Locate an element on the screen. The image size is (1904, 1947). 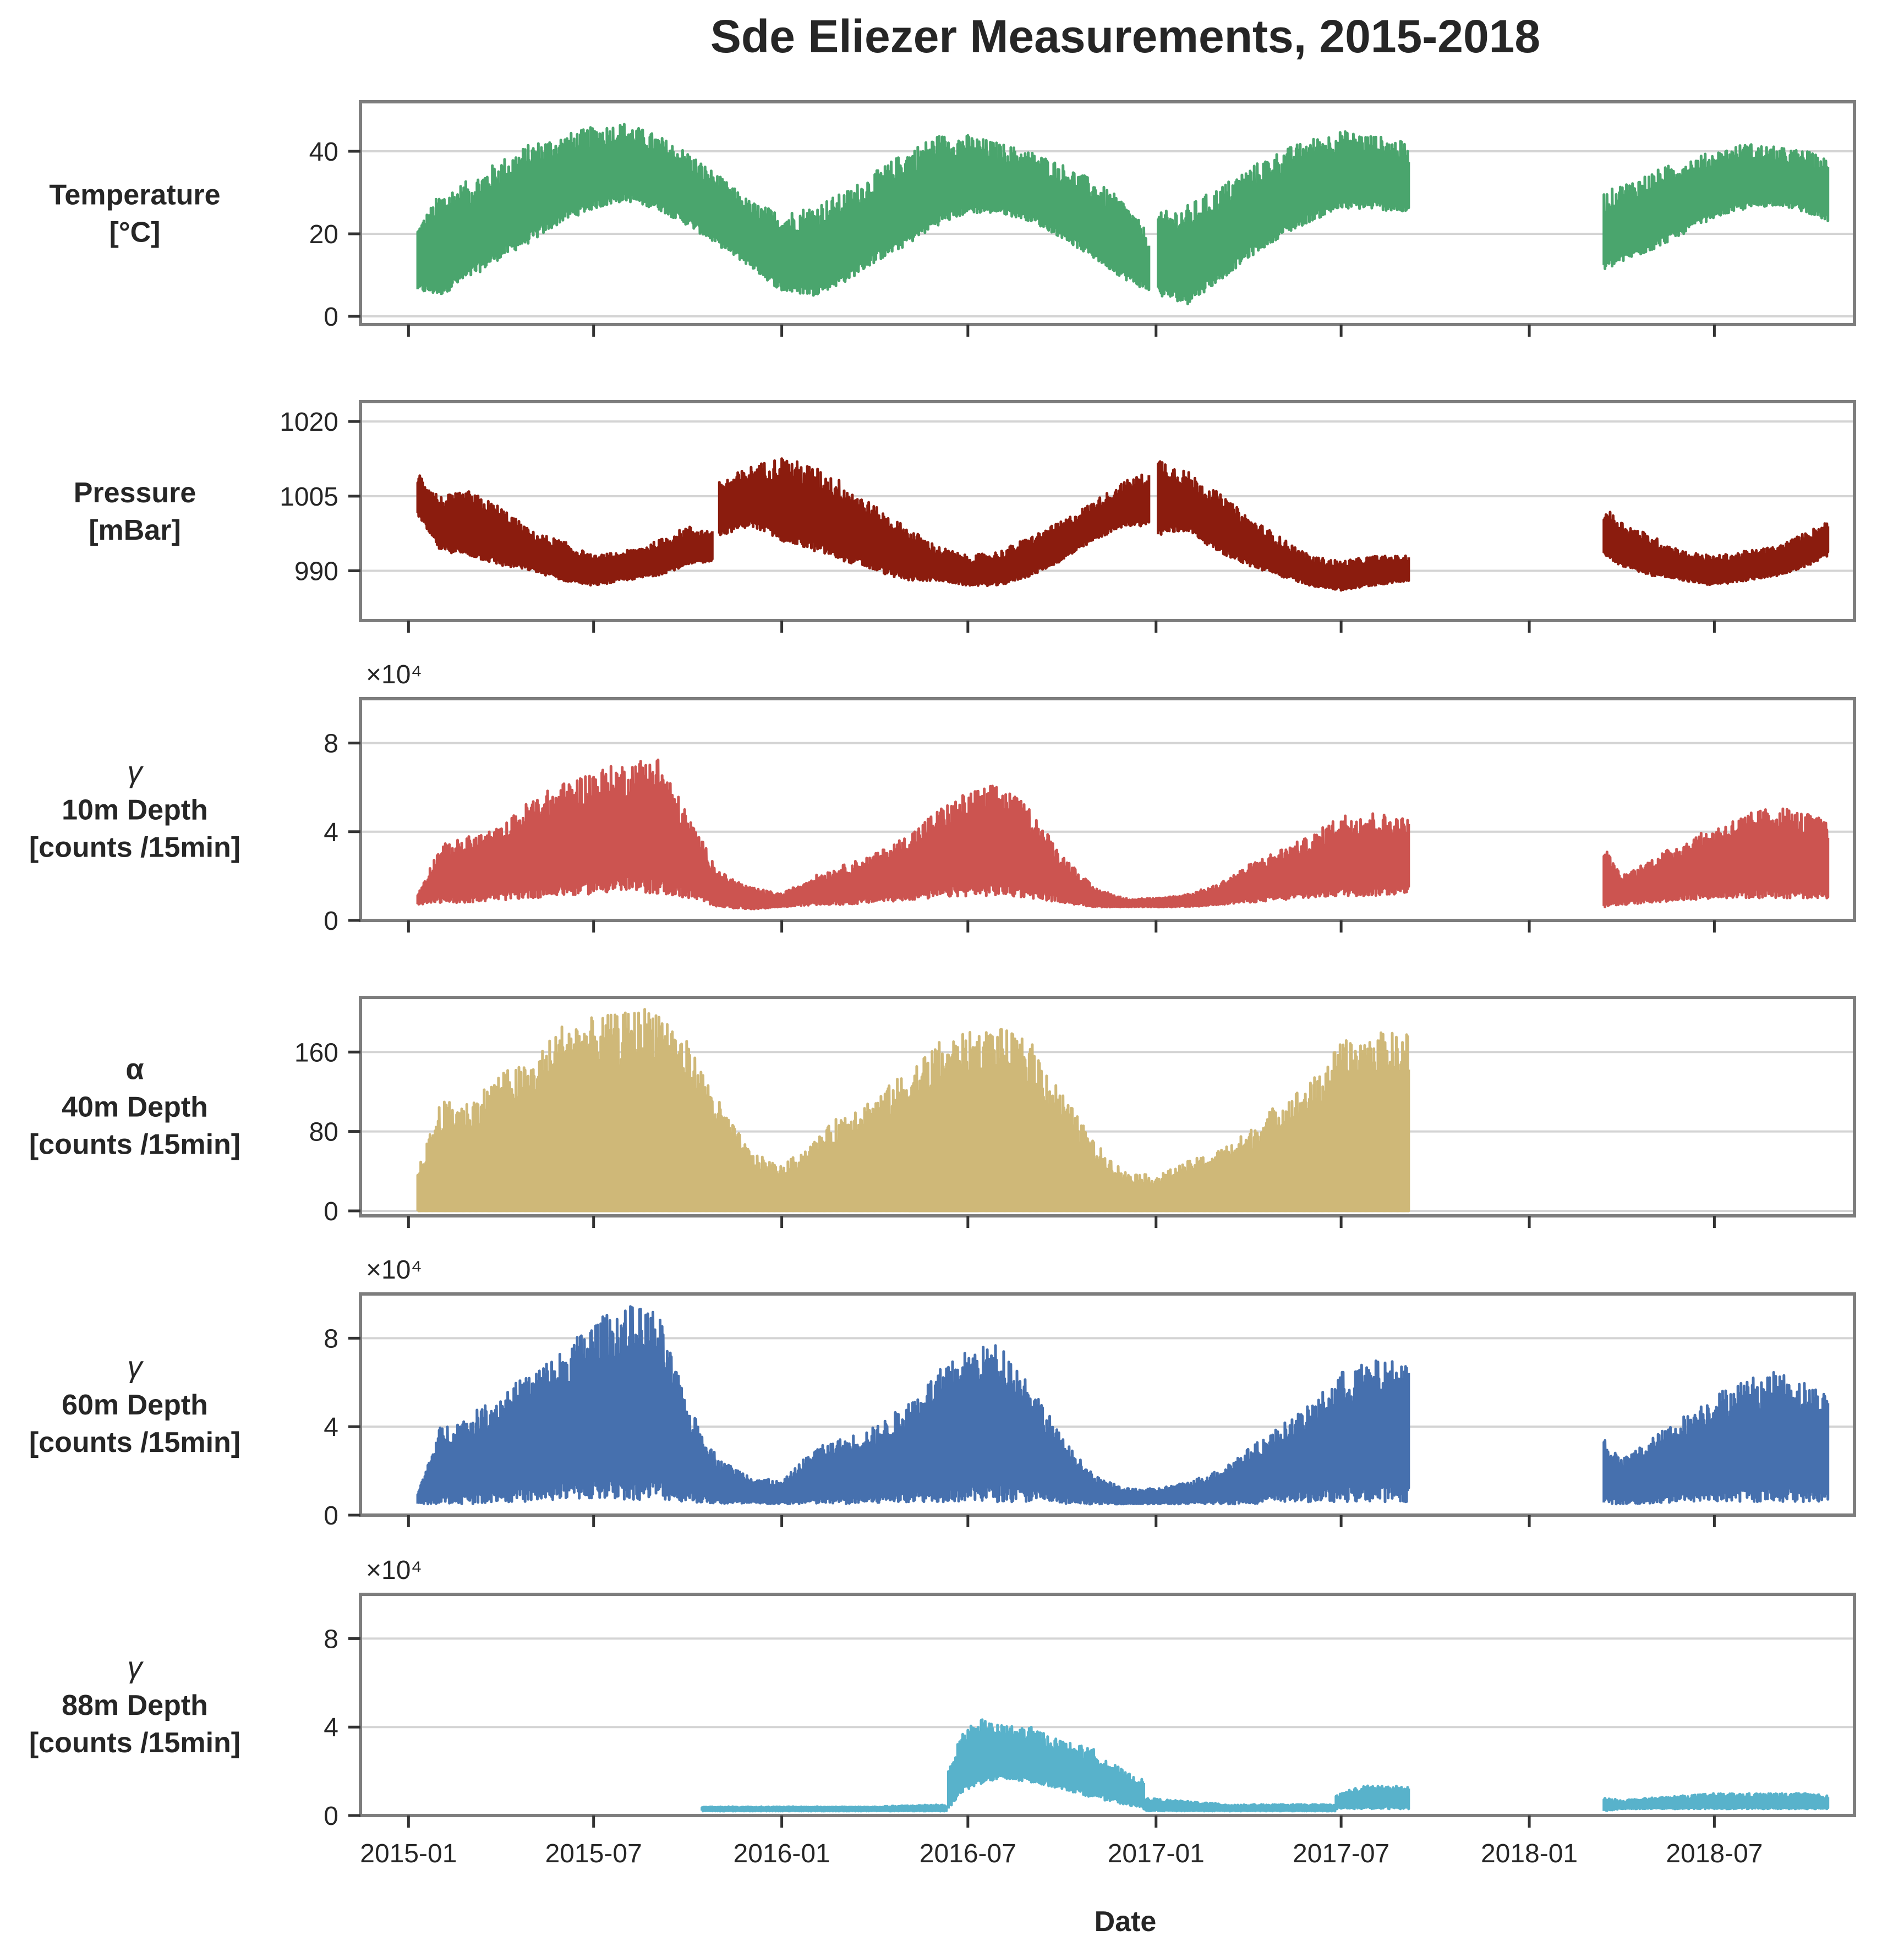
y-tick-label: 80 is located at coordinates (323, 1132).